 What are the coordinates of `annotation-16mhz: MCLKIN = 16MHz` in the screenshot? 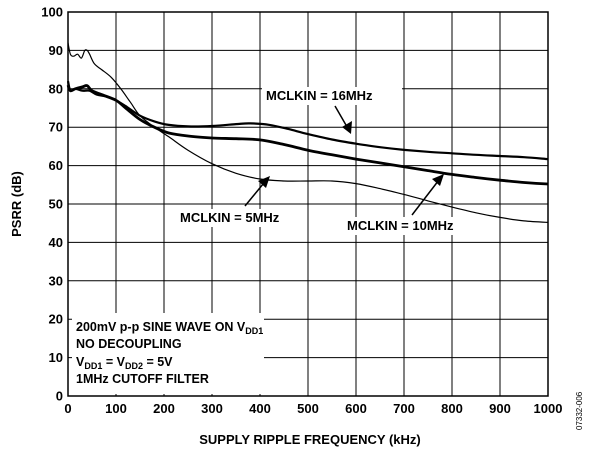 It's located at (319, 95).